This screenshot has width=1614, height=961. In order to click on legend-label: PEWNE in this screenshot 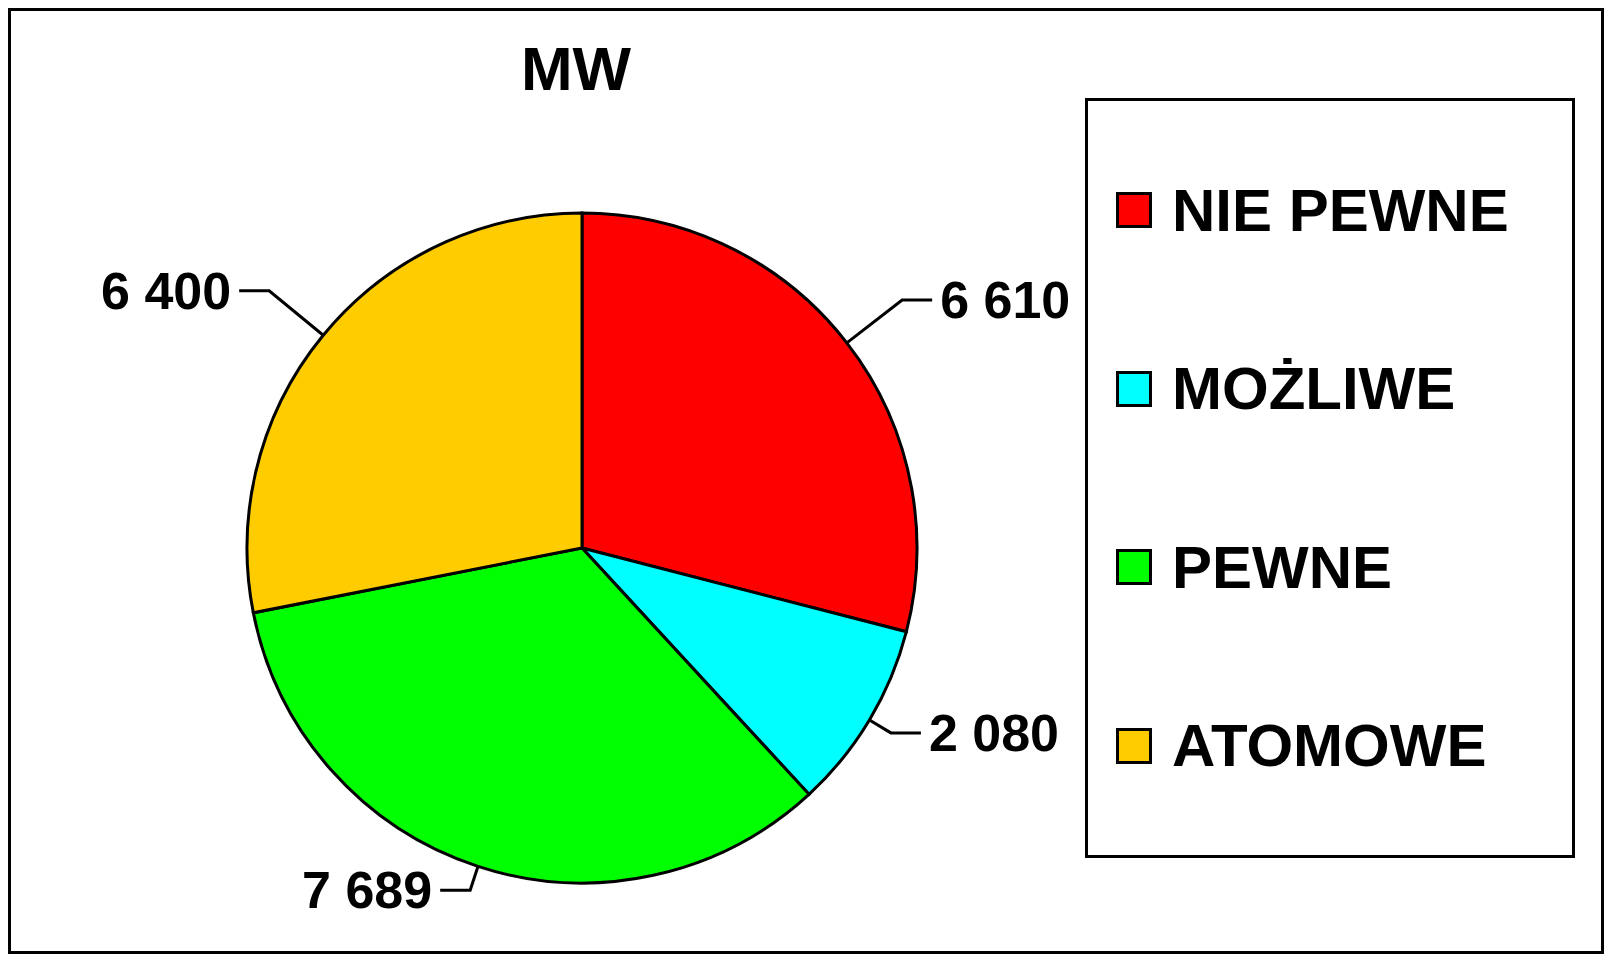, I will do `click(1282, 567)`.